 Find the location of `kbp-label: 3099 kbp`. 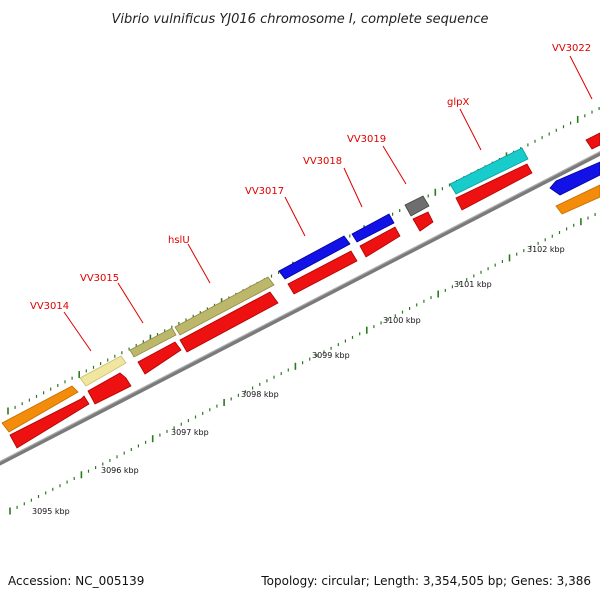

kbp-label: 3099 kbp is located at coordinates (331, 355).